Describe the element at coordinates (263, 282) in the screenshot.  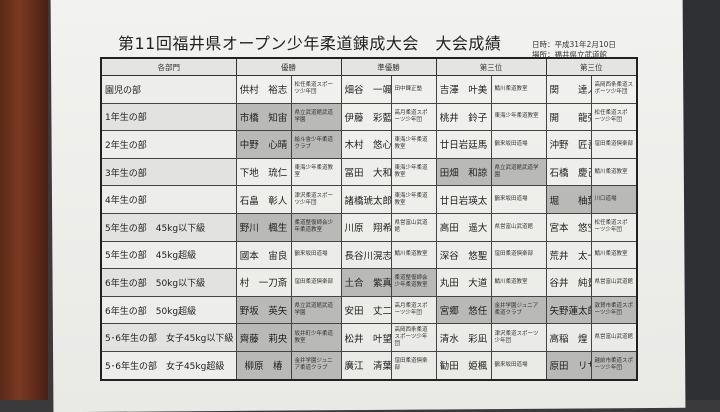
I see `winner-name: 村 一刀斎` at that location.